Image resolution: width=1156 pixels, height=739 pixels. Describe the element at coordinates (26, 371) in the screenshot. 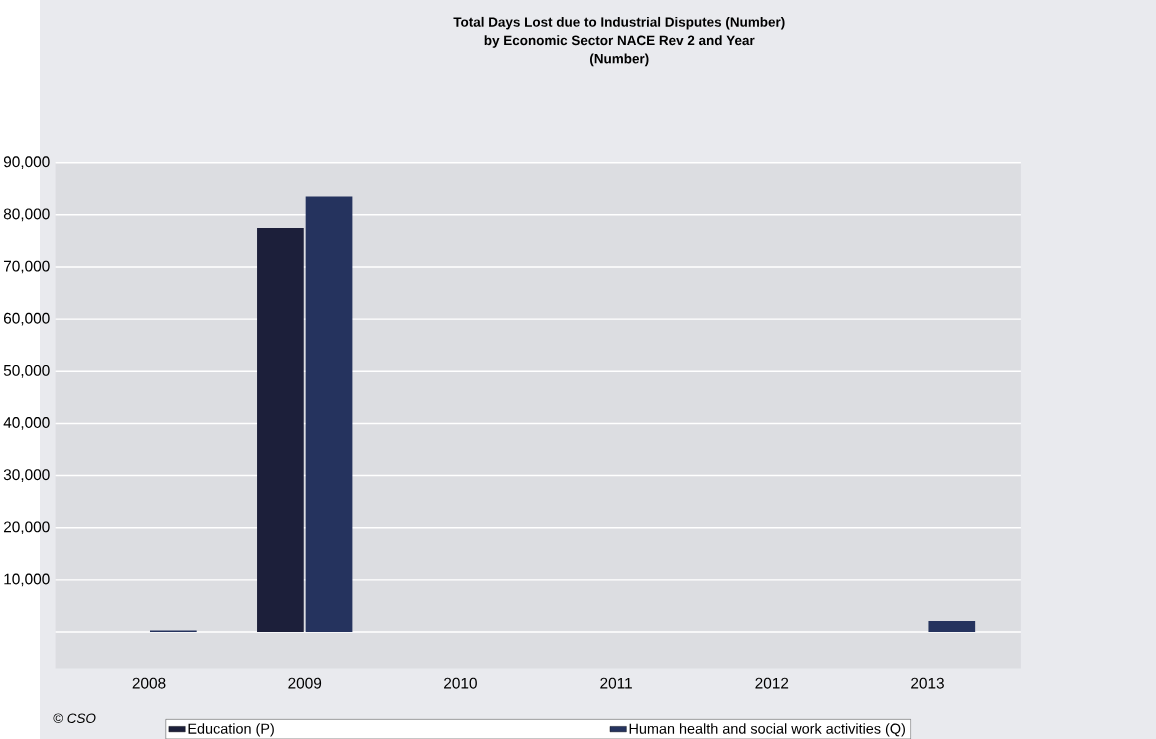

I see `y-tick-label: 50,000` at that location.